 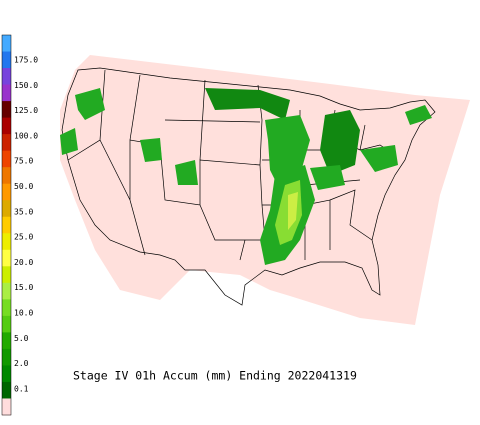 I want to click on scale-label: 125.0, so click(x=26, y=110).